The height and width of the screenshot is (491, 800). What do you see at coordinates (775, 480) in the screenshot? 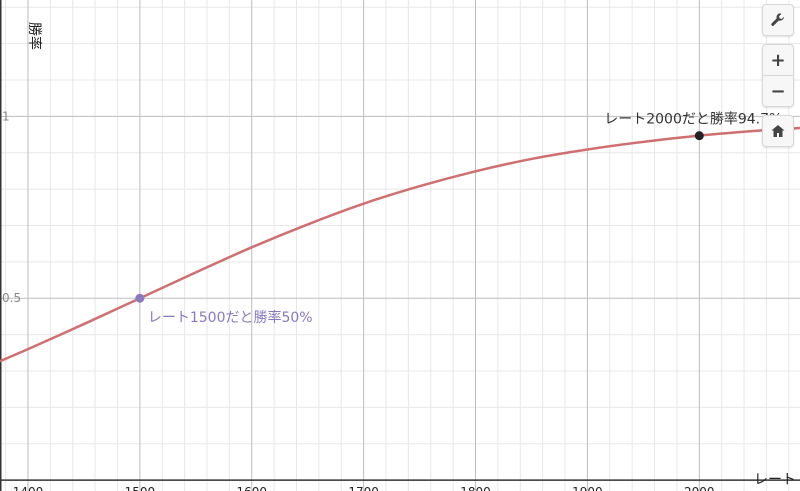
I see `x-axis-label: レート` at bounding box center [775, 480].